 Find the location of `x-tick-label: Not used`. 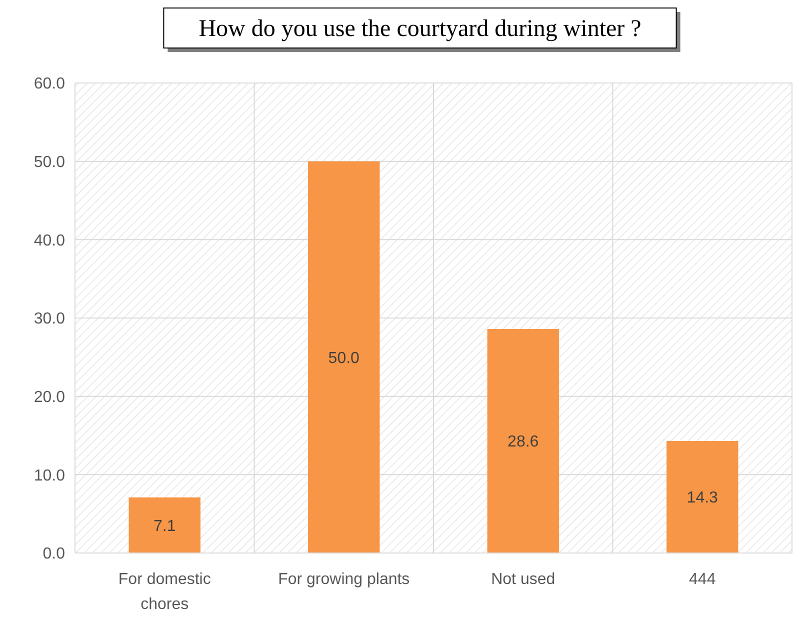

x-tick-label: Not used is located at coordinates (523, 579).